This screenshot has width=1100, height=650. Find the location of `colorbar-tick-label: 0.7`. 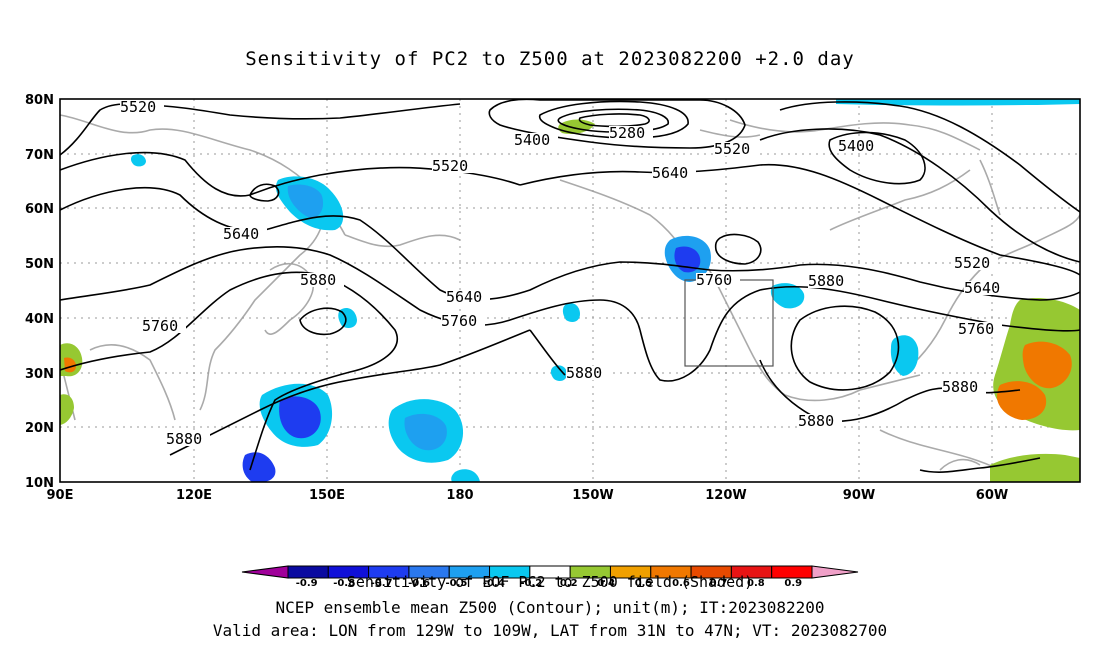

colorbar-tick-label: 0.7 is located at coordinates (719, 583).